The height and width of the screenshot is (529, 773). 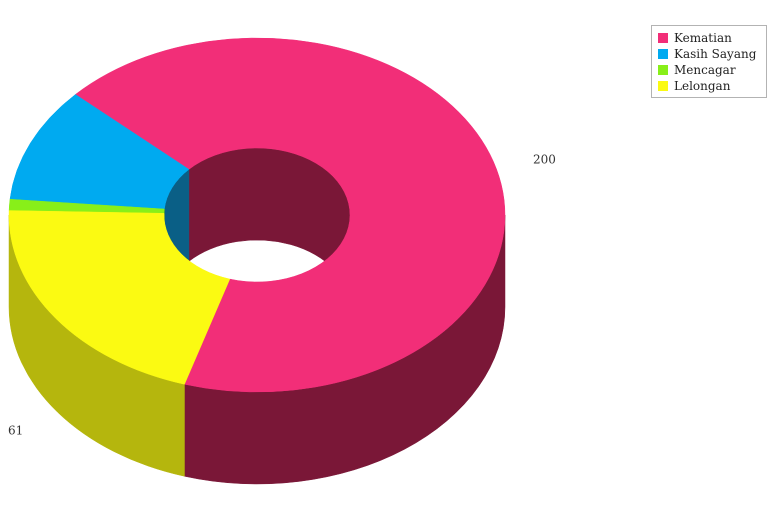 What do you see at coordinates (705, 70) in the screenshot?
I see `legend-label: Mencagar` at bounding box center [705, 70].